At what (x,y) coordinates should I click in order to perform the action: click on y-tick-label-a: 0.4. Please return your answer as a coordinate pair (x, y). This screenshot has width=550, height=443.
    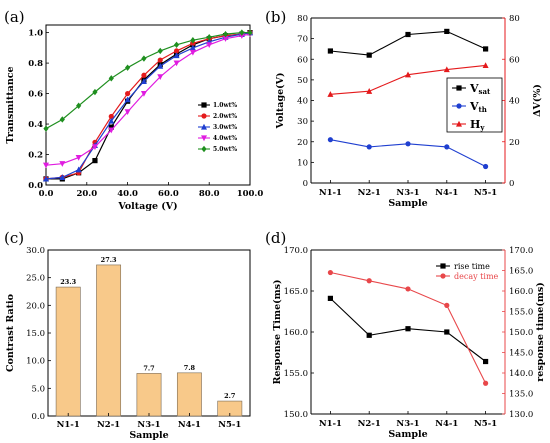
    Looking at the image, I should click on (35, 125).